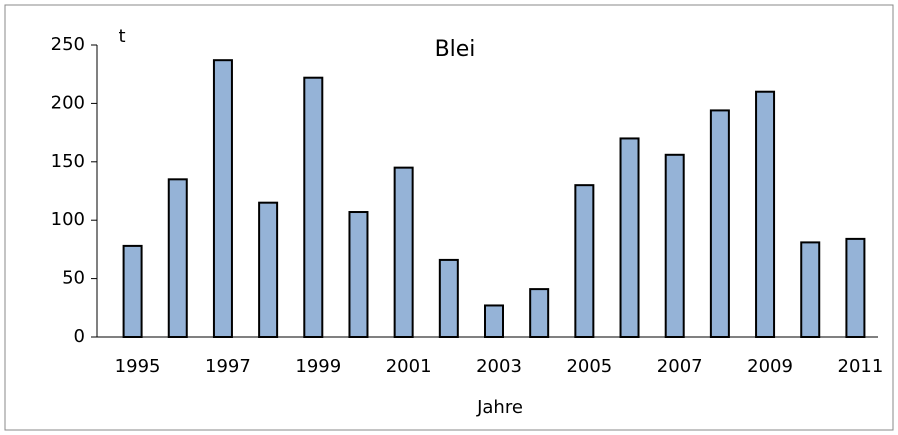  What do you see at coordinates (455, 49) in the screenshot?
I see `chart-title: Blei` at bounding box center [455, 49].